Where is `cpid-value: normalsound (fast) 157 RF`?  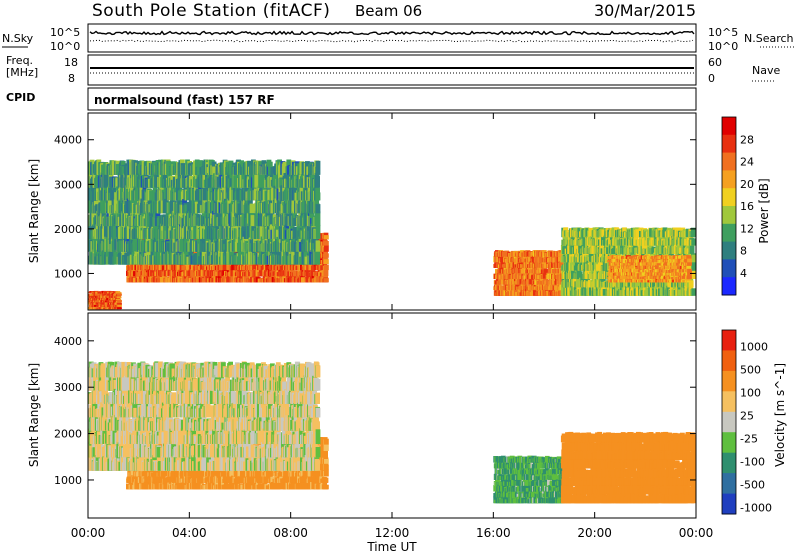
cpid-value: normalsound (fast) 157 RF is located at coordinates (184, 100).